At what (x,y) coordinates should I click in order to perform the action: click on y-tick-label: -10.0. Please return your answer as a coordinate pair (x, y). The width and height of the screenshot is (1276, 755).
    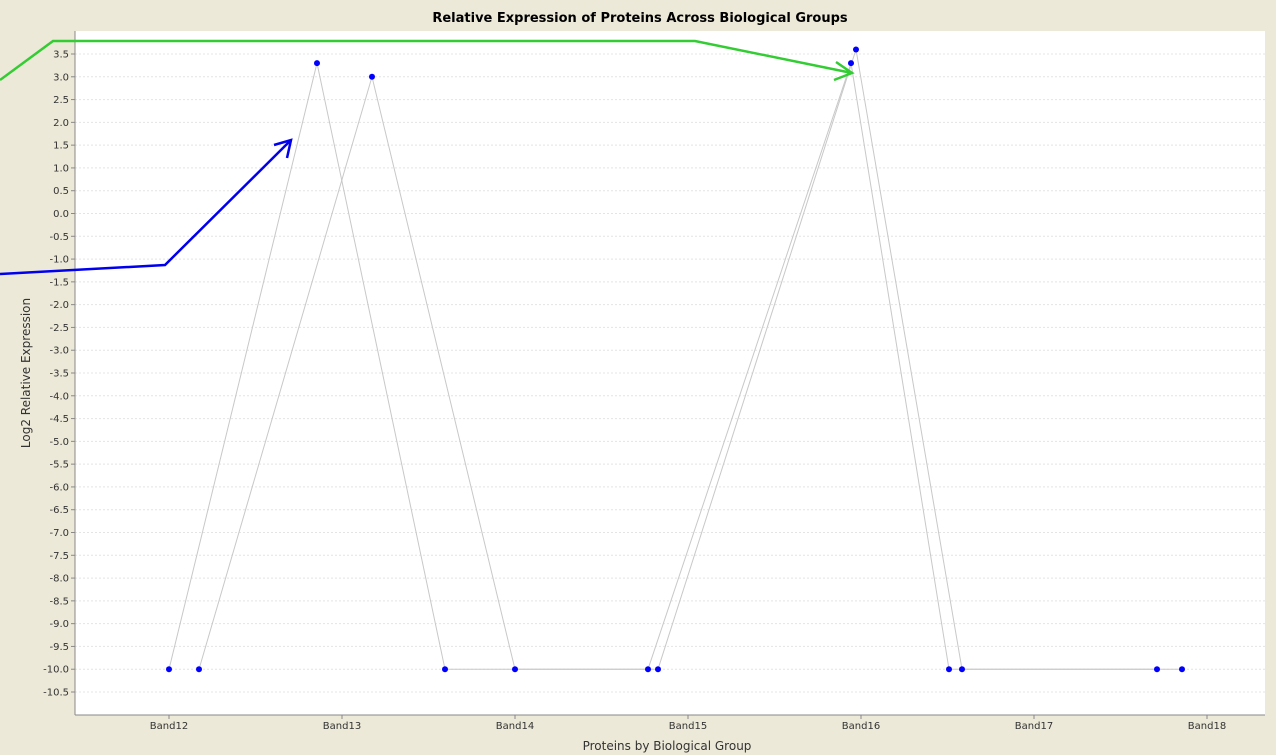
    Looking at the image, I should click on (56, 670).